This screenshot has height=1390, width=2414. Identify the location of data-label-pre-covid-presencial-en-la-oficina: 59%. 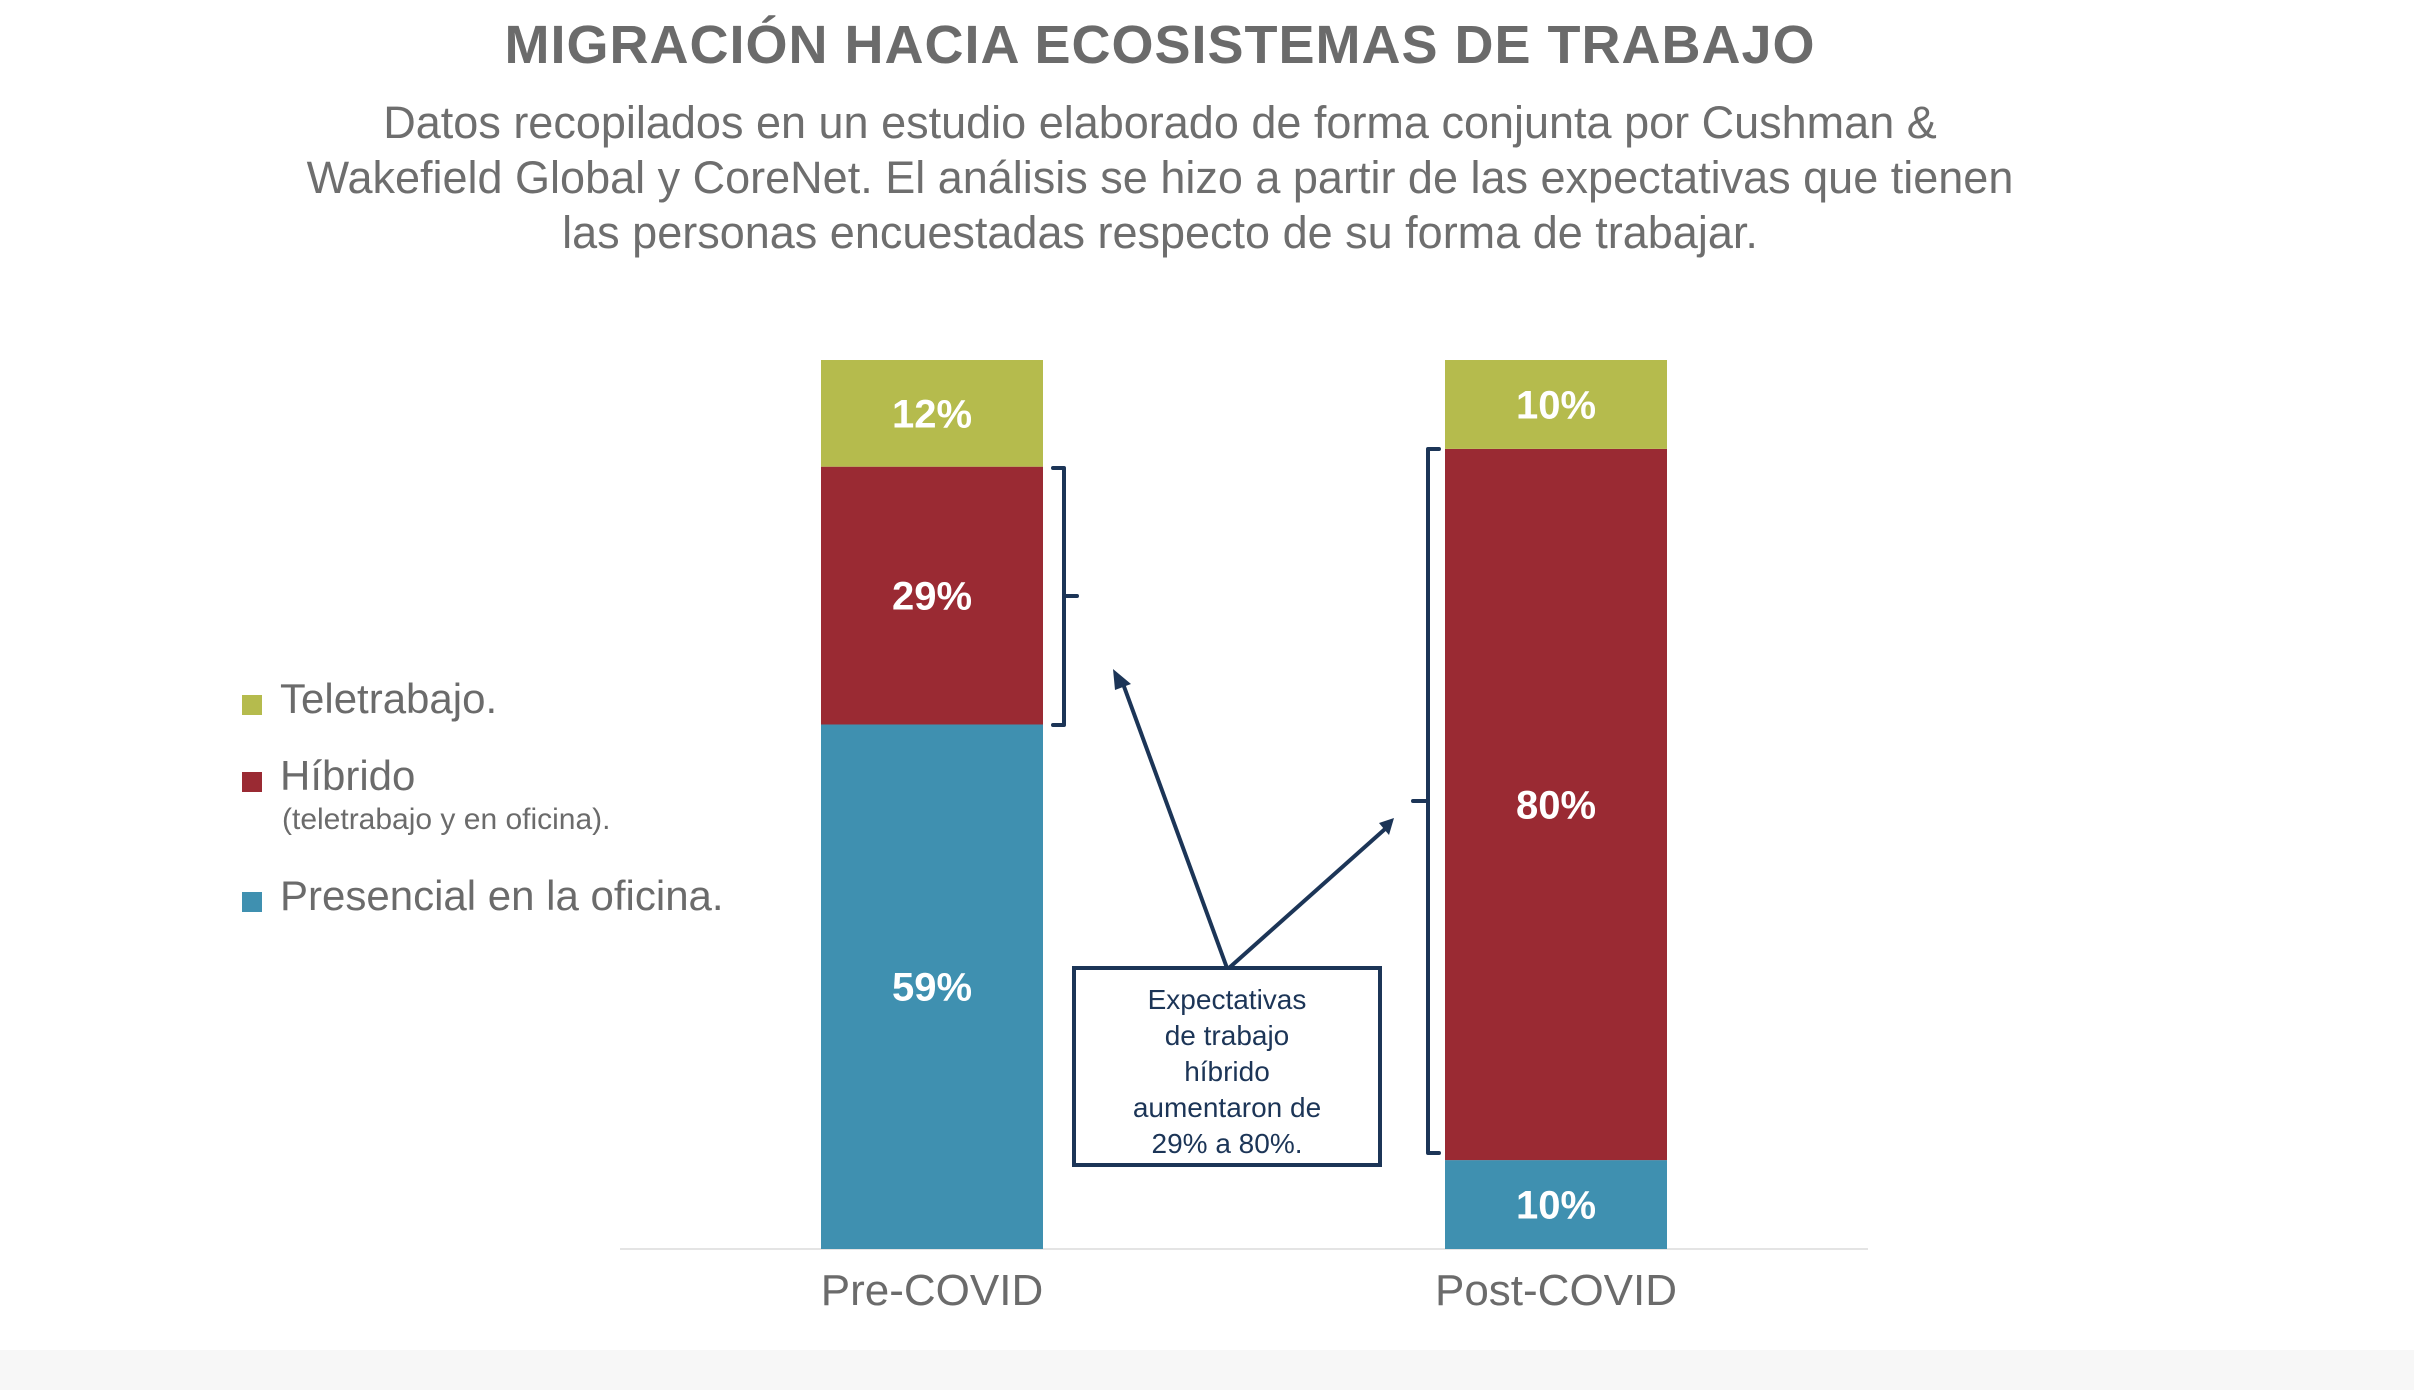
(932, 988).